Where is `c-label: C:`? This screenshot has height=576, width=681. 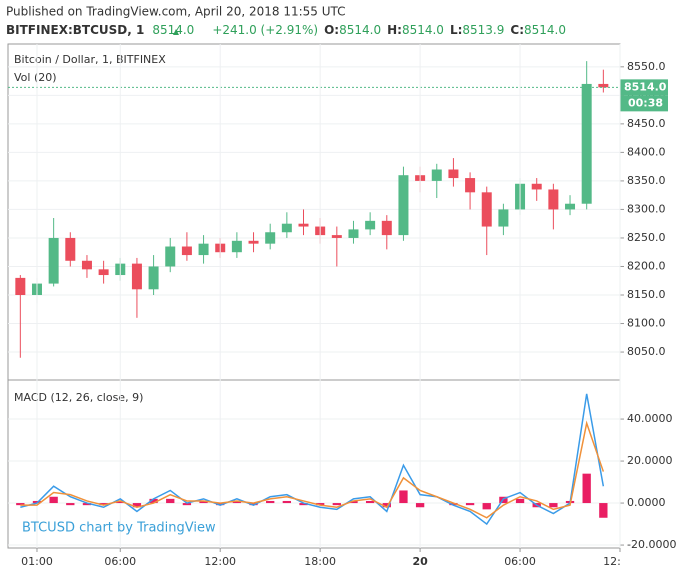
c-label: C: is located at coordinates (517, 30).